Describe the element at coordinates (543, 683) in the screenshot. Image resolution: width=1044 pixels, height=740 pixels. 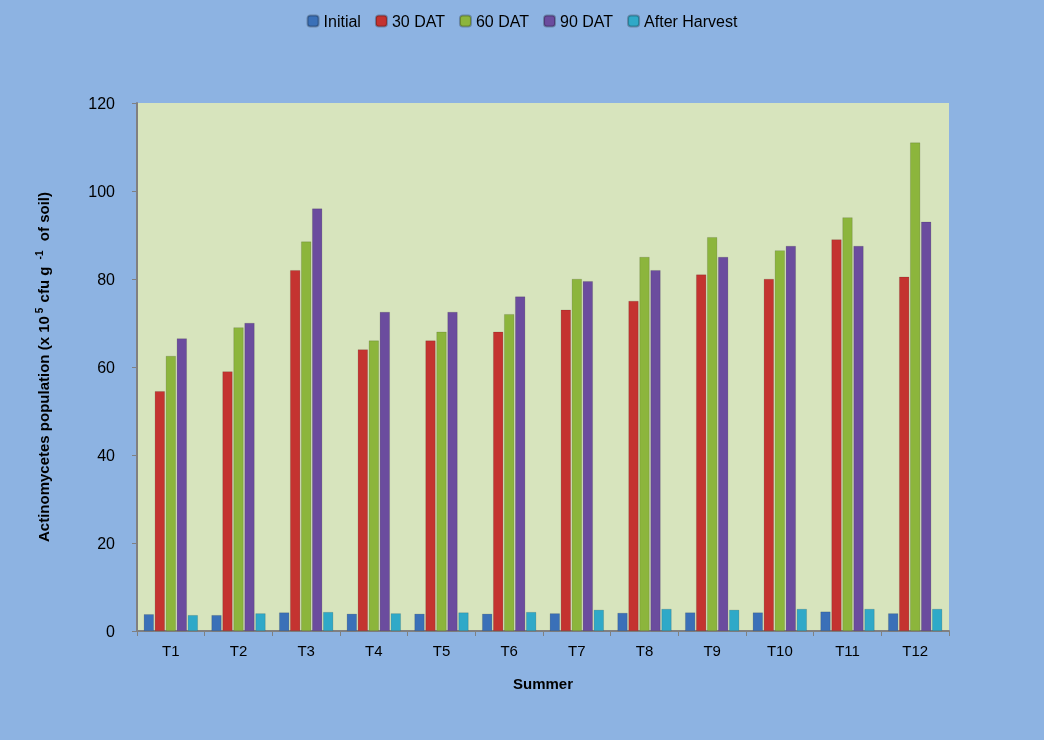
I see `x-axis-title: Summer` at that location.